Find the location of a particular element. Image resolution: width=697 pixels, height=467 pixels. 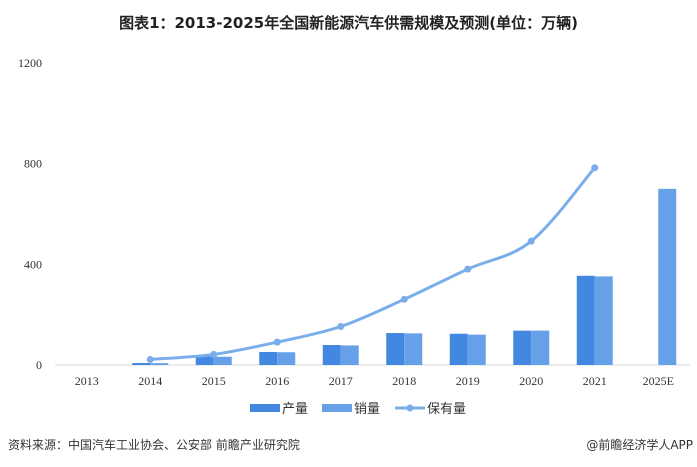

x-tick-label: 2025E is located at coordinates (658, 381).